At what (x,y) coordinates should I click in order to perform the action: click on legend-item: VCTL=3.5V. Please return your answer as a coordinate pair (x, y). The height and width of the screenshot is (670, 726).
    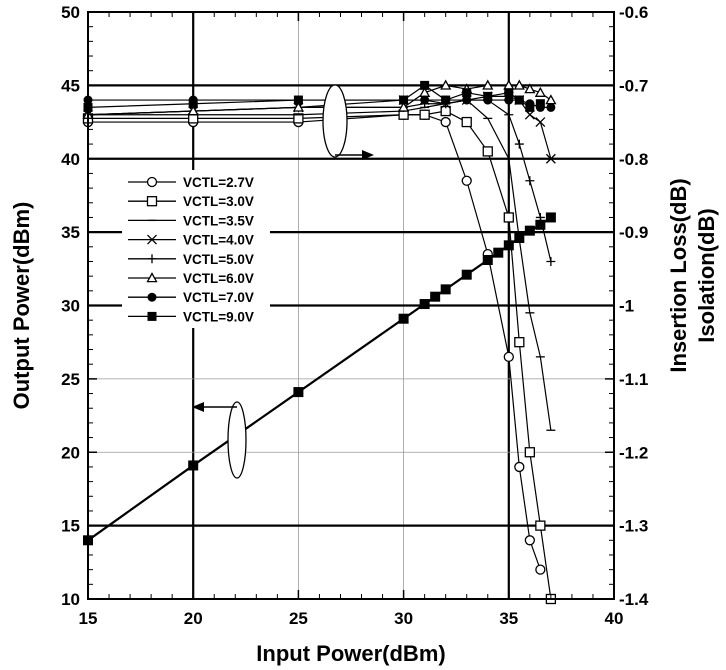
    Looking at the image, I should click on (191, 220).